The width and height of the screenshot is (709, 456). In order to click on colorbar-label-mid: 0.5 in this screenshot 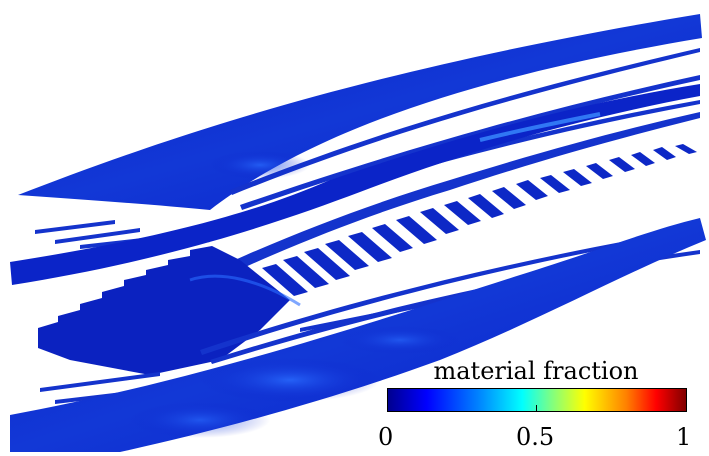, I will do `click(535, 437)`.